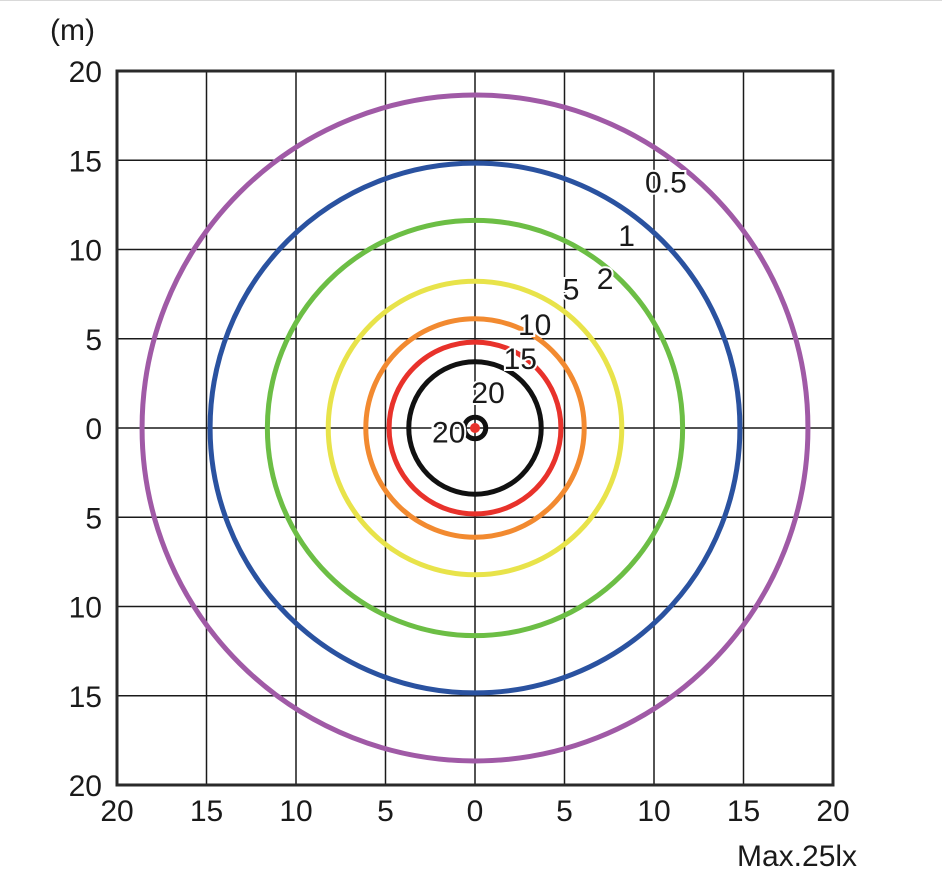 This screenshot has width=942, height=876. What do you see at coordinates (534, 325) in the screenshot?
I see `contour-label-10: 10` at bounding box center [534, 325].